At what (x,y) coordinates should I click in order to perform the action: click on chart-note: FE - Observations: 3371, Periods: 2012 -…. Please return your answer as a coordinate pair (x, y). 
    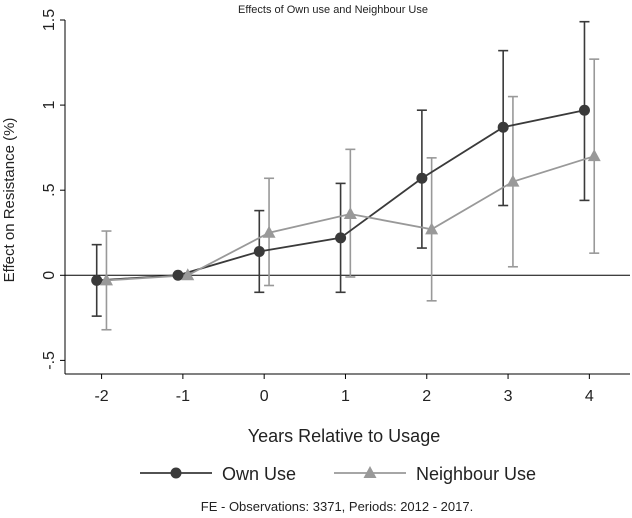
    Looking at the image, I should click on (337, 506).